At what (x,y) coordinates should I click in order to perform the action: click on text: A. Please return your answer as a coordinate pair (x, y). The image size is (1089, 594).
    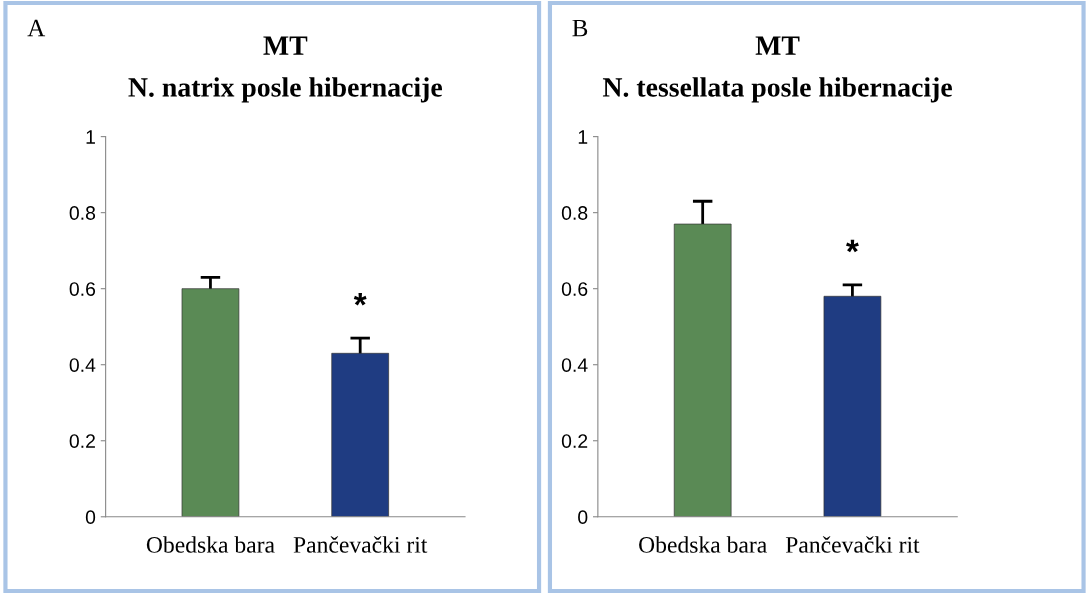
    Looking at the image, I should click on (36, 28).